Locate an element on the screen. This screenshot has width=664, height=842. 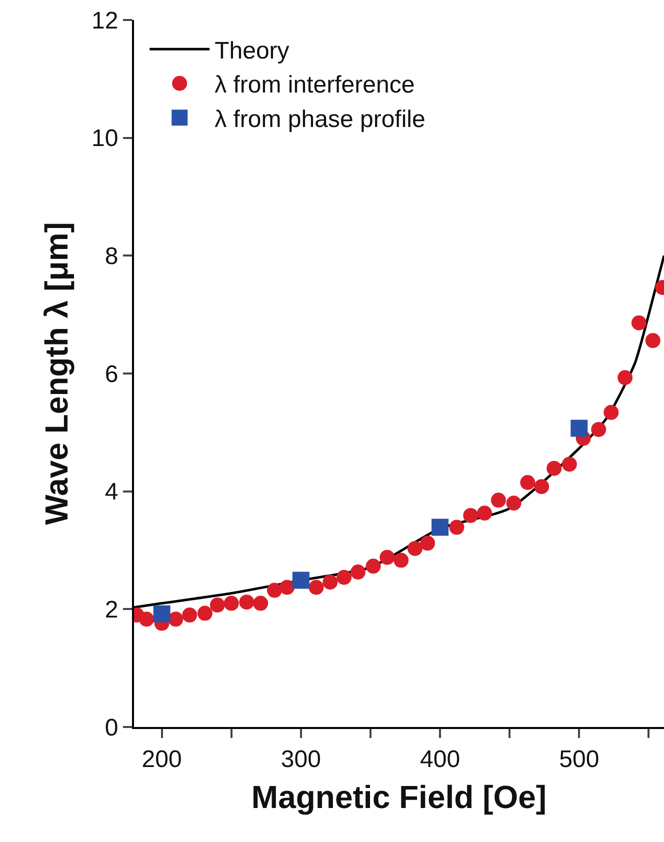
y-tick-label: 2 is located at coordinates (111, 610).